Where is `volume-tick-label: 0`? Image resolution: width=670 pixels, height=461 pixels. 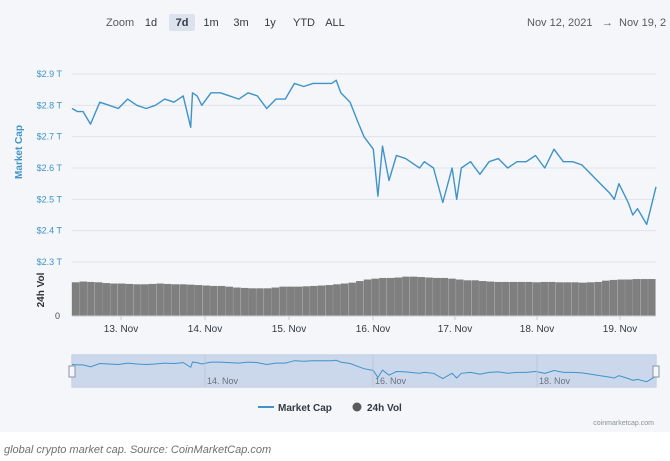
volume-tick-label: 0 is located at coordinates (57, 316).